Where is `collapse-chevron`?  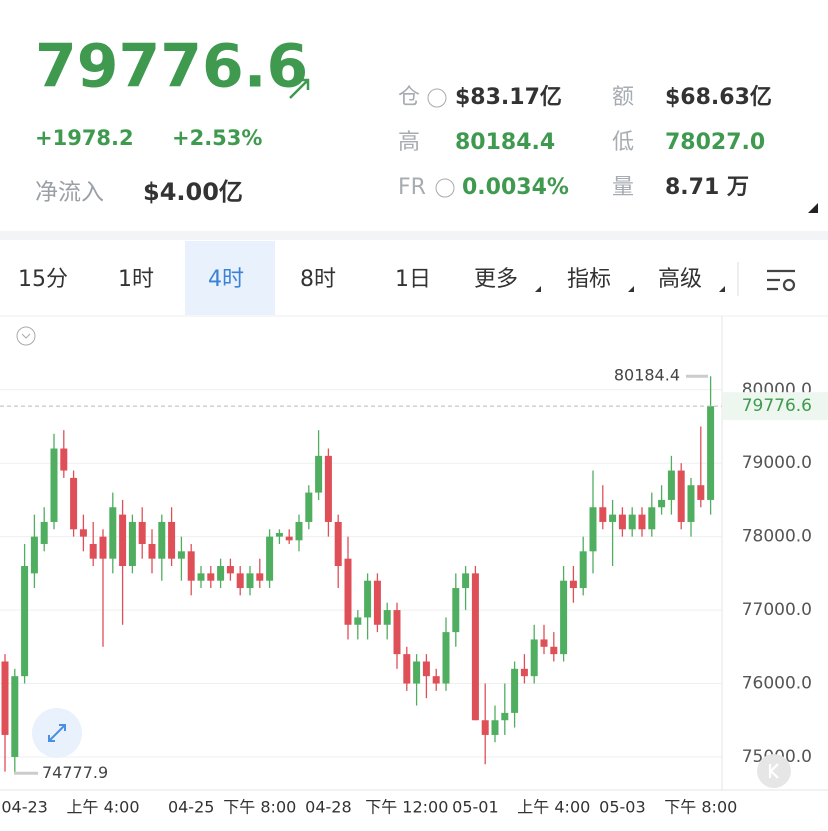 collapse-chevron is located at coordinates (26, 336).